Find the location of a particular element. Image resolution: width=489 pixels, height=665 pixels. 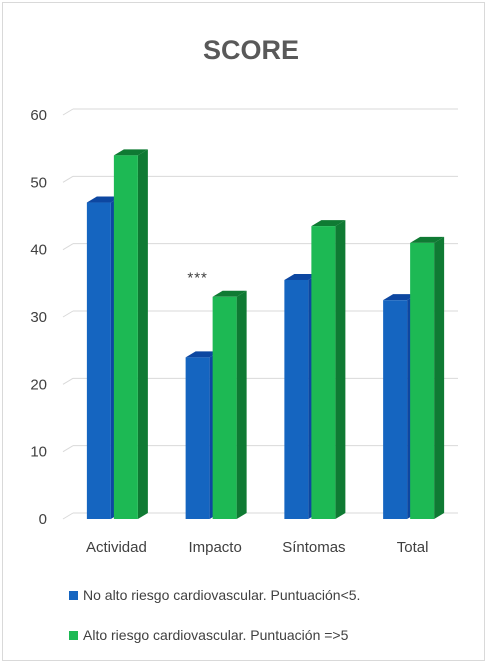

y-tick-label: 40 is located at coordinates (38, 250).